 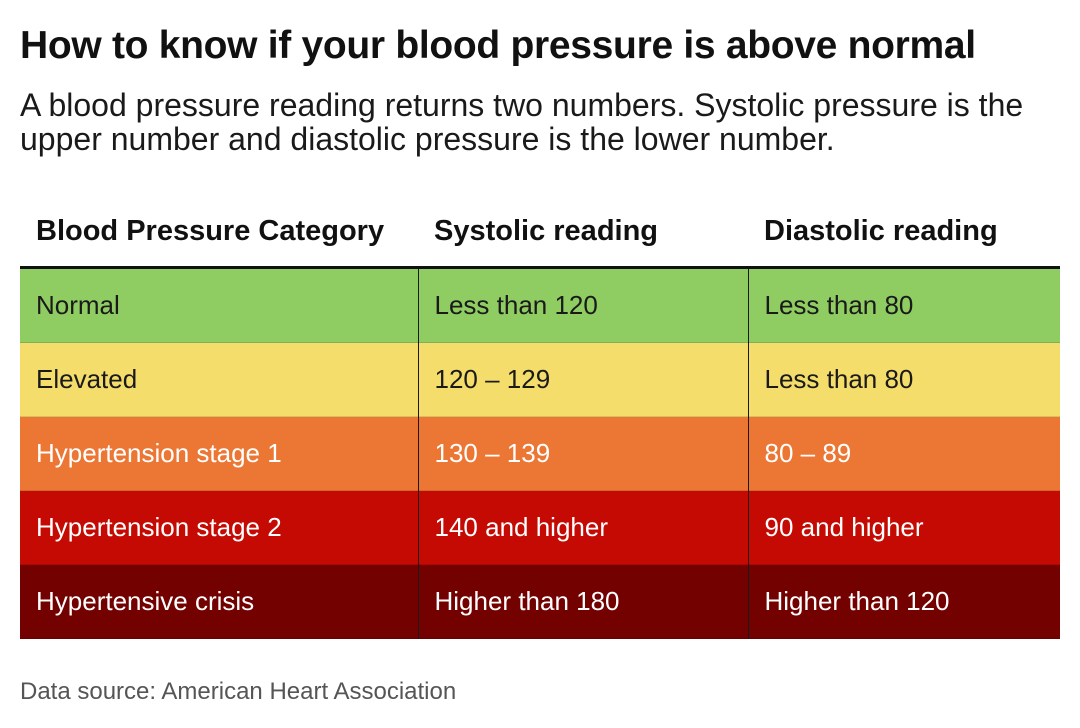 What do you see at coordinates (583, 601) in the screenshot?
I see `systolic-cell: Higher than 180` at bounding box center [583, 601].